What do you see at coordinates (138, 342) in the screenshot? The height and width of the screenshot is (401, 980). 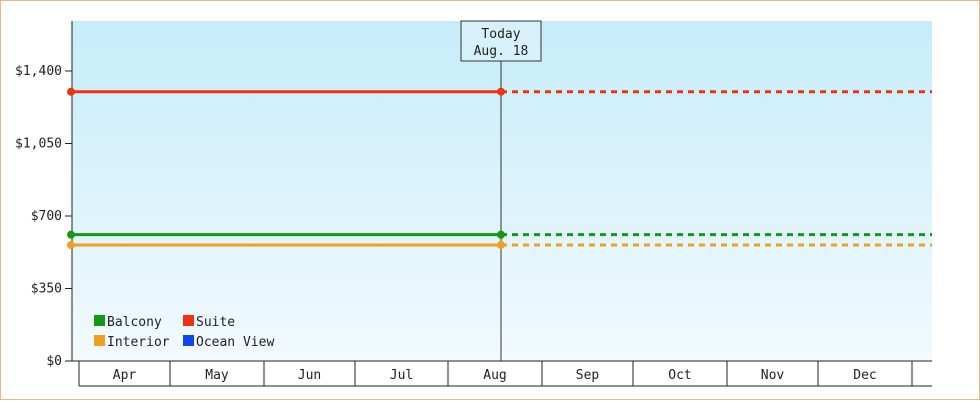 I see `legend-label: Interior` at bounding box center [138, 342].